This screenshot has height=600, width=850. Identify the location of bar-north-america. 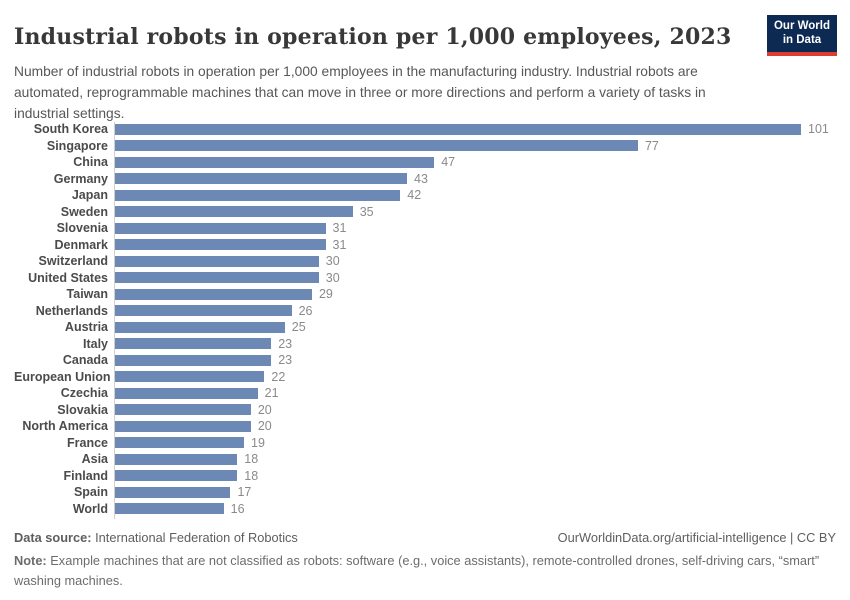
(183, 426).